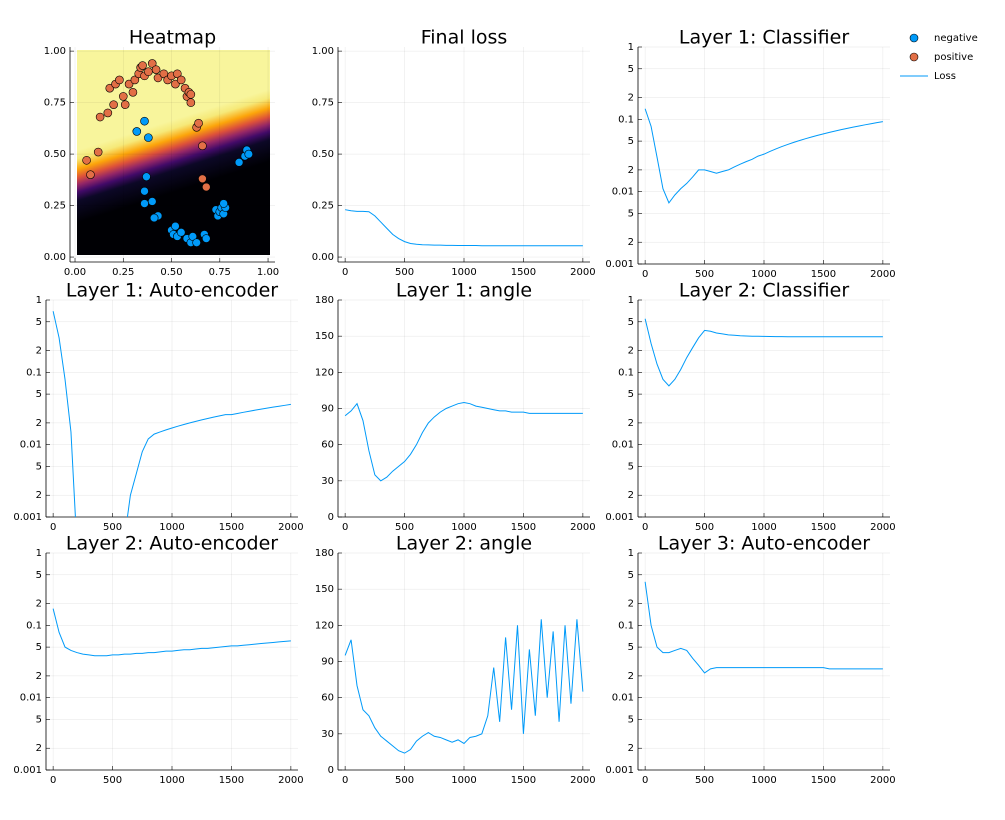  Describe the element at coordinates (953, 57) in the screenshot. I see `legend-label: positive` at that location.